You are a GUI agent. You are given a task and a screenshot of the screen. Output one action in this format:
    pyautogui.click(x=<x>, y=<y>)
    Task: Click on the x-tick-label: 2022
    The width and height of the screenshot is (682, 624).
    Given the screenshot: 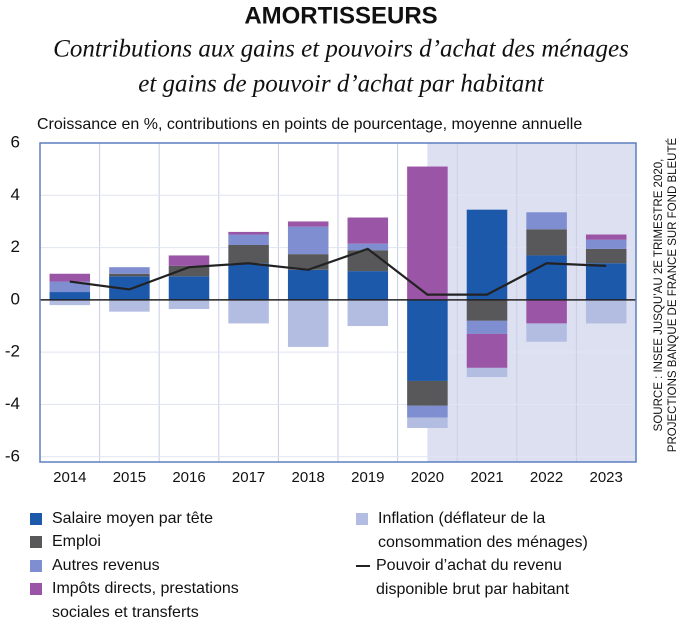 What is the action you would take?
    pyautogui.click(x=546, y=477)
    